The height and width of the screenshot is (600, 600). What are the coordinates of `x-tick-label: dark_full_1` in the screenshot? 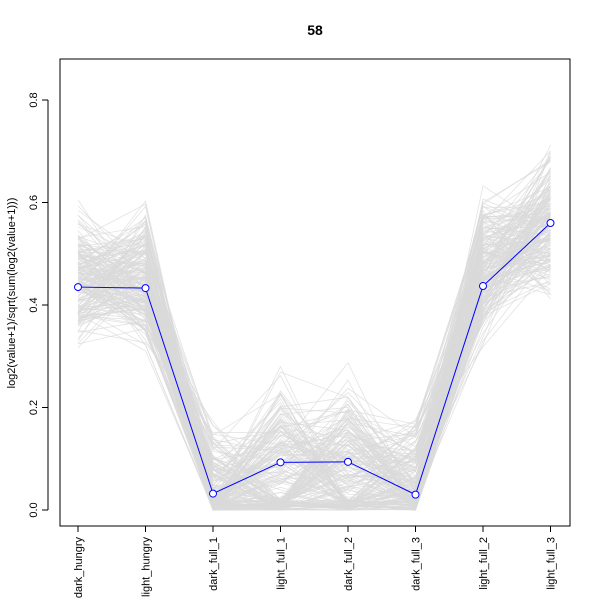 It's located at (214, 564).